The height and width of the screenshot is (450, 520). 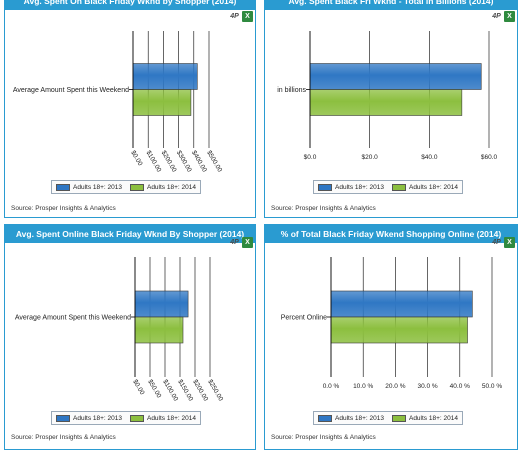 I want to click on x-tick-label: 0.0 %, so click(x=331, y=386).